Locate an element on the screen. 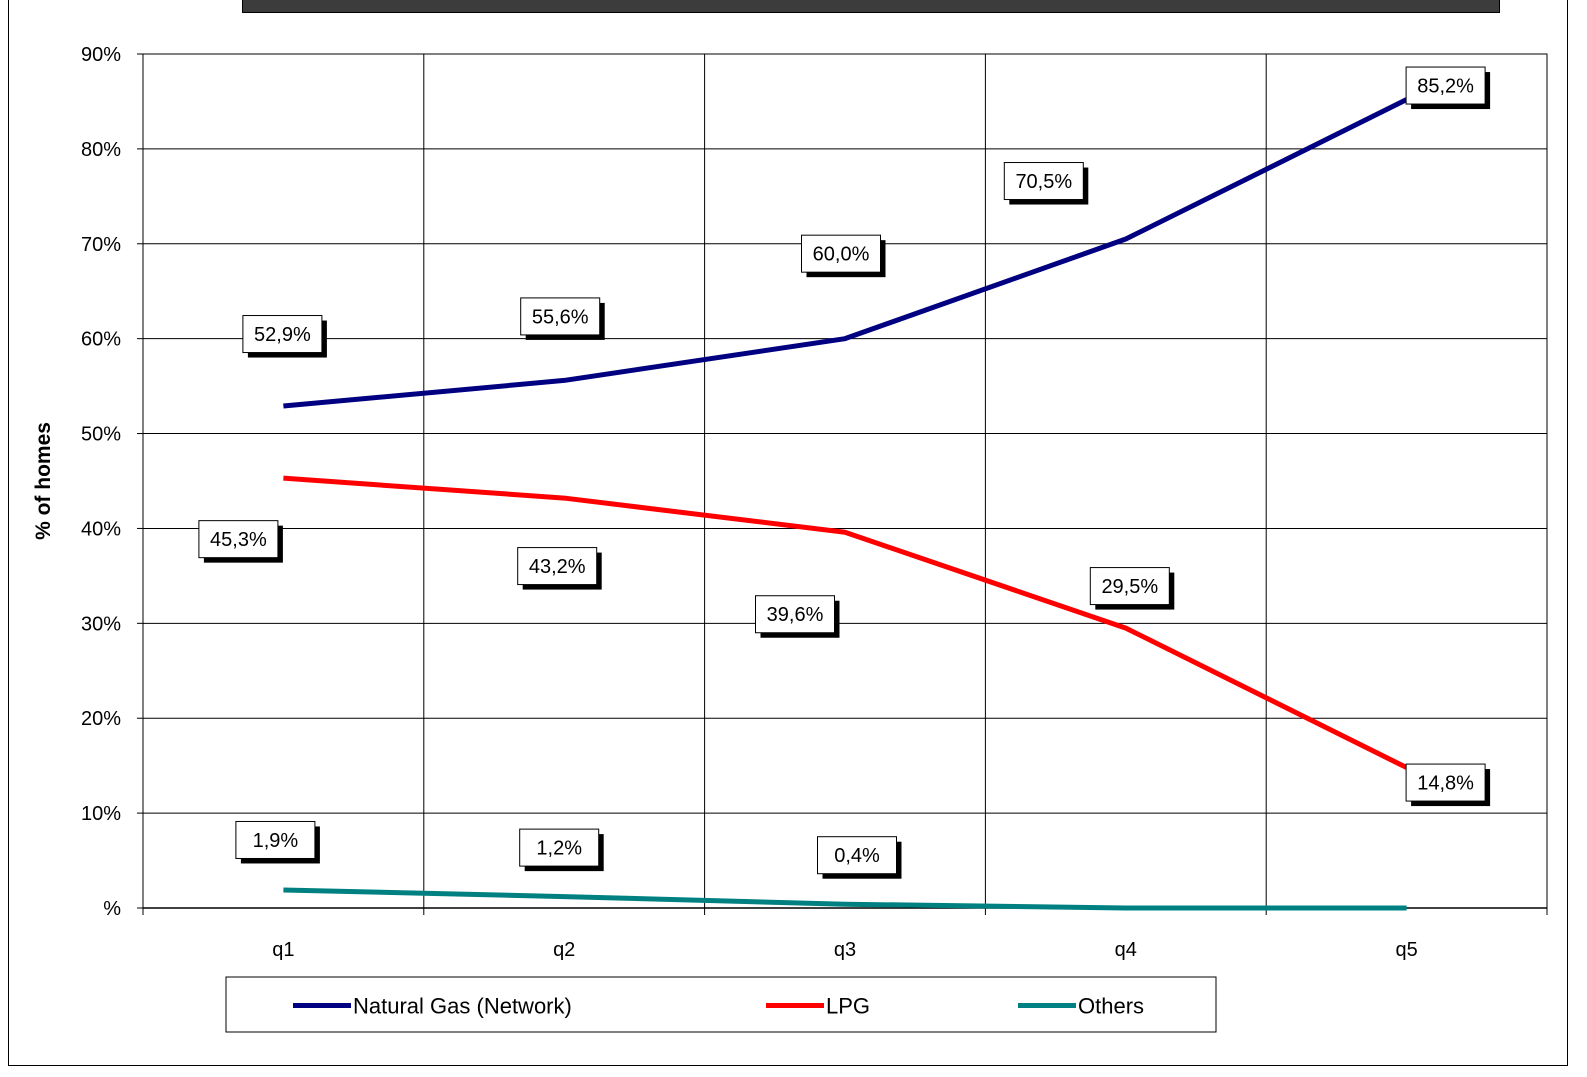  data-label: 85,2% is located at coordinates (1445, 87).